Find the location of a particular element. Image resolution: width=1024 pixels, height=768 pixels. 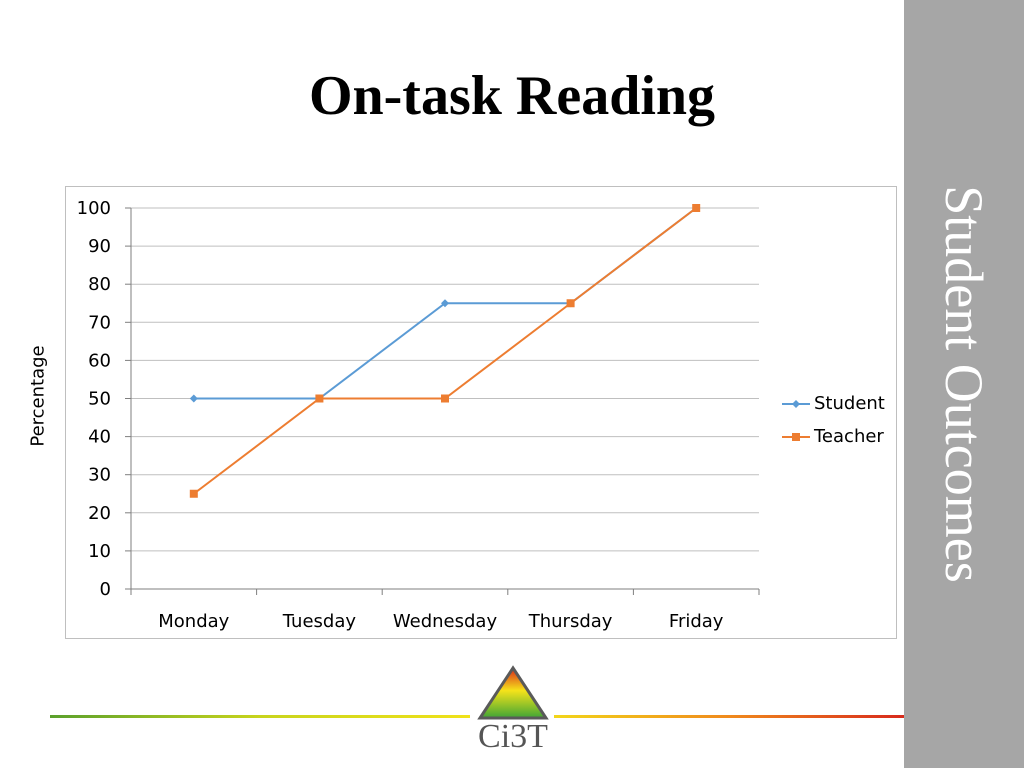

y-tick-label-0: 0 is located at coordinates (105, 589).